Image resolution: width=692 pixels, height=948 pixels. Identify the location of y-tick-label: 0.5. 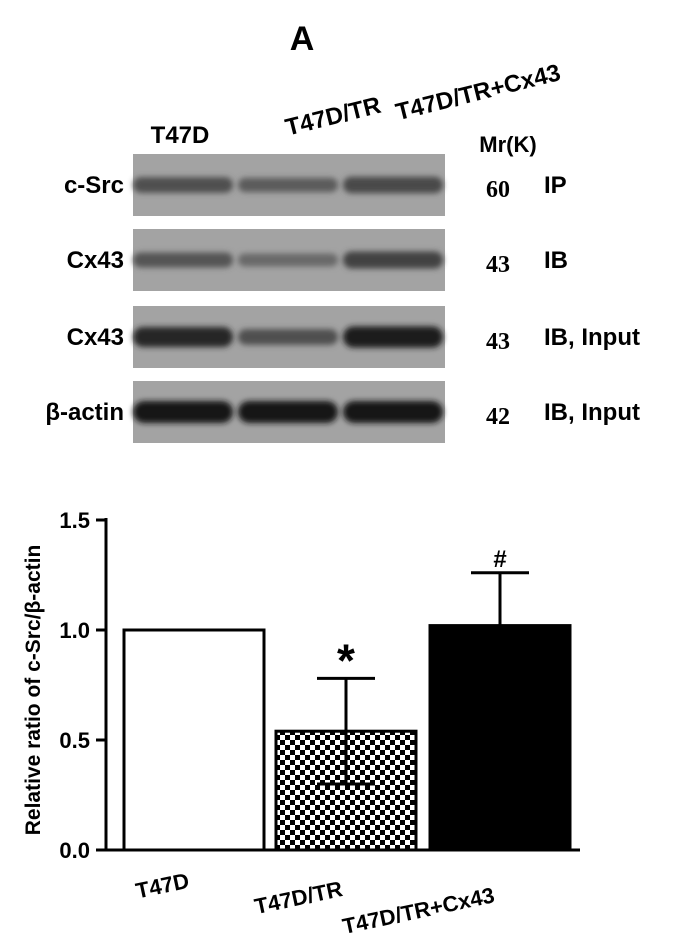
(74, 740).